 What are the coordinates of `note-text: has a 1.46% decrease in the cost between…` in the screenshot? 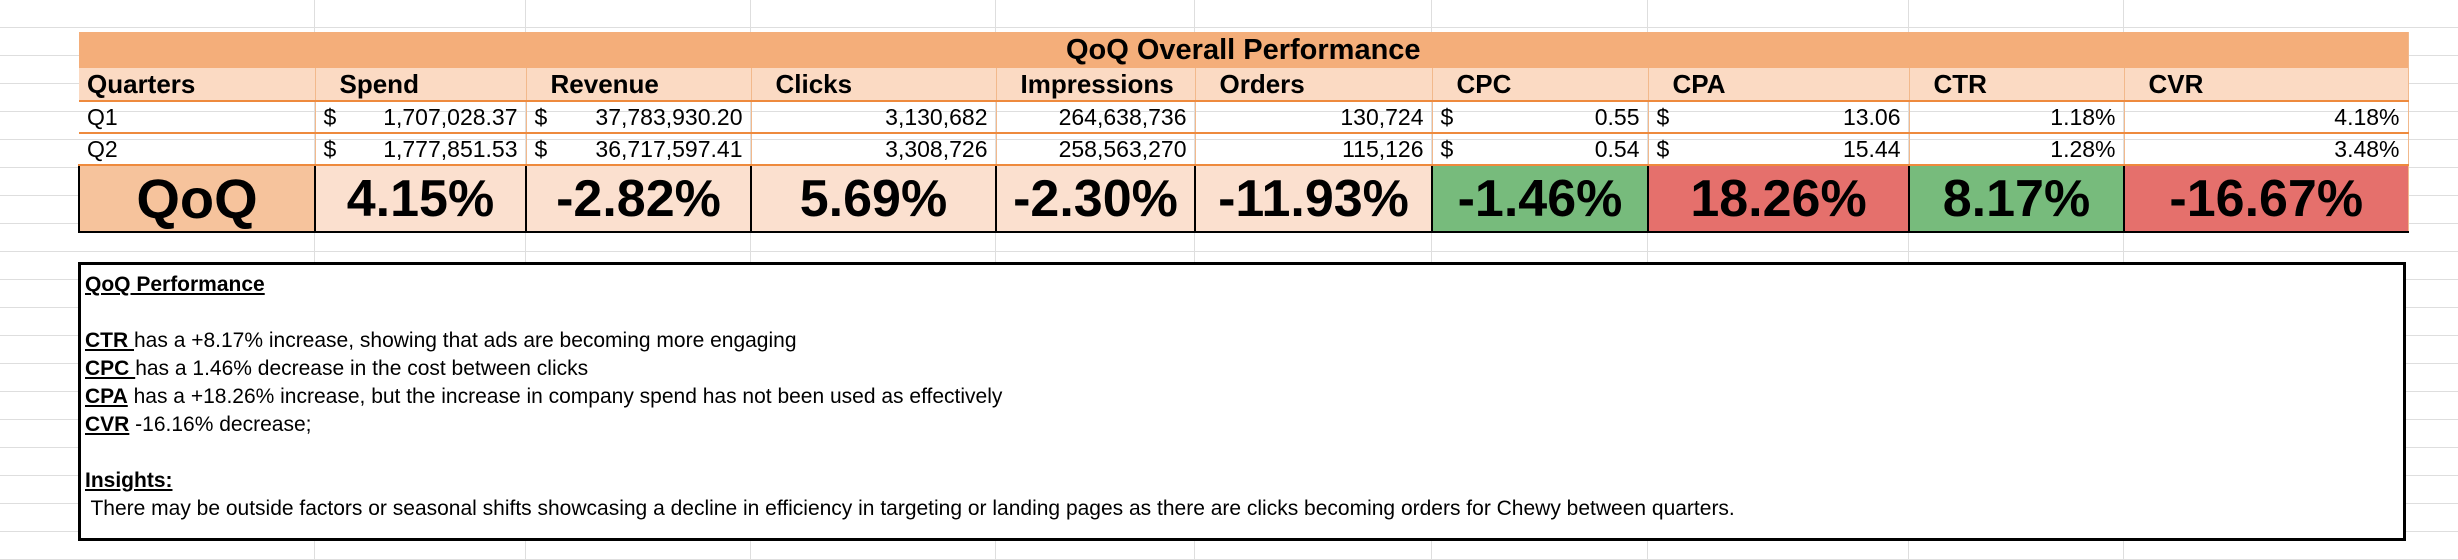 It's located at (362, 368).